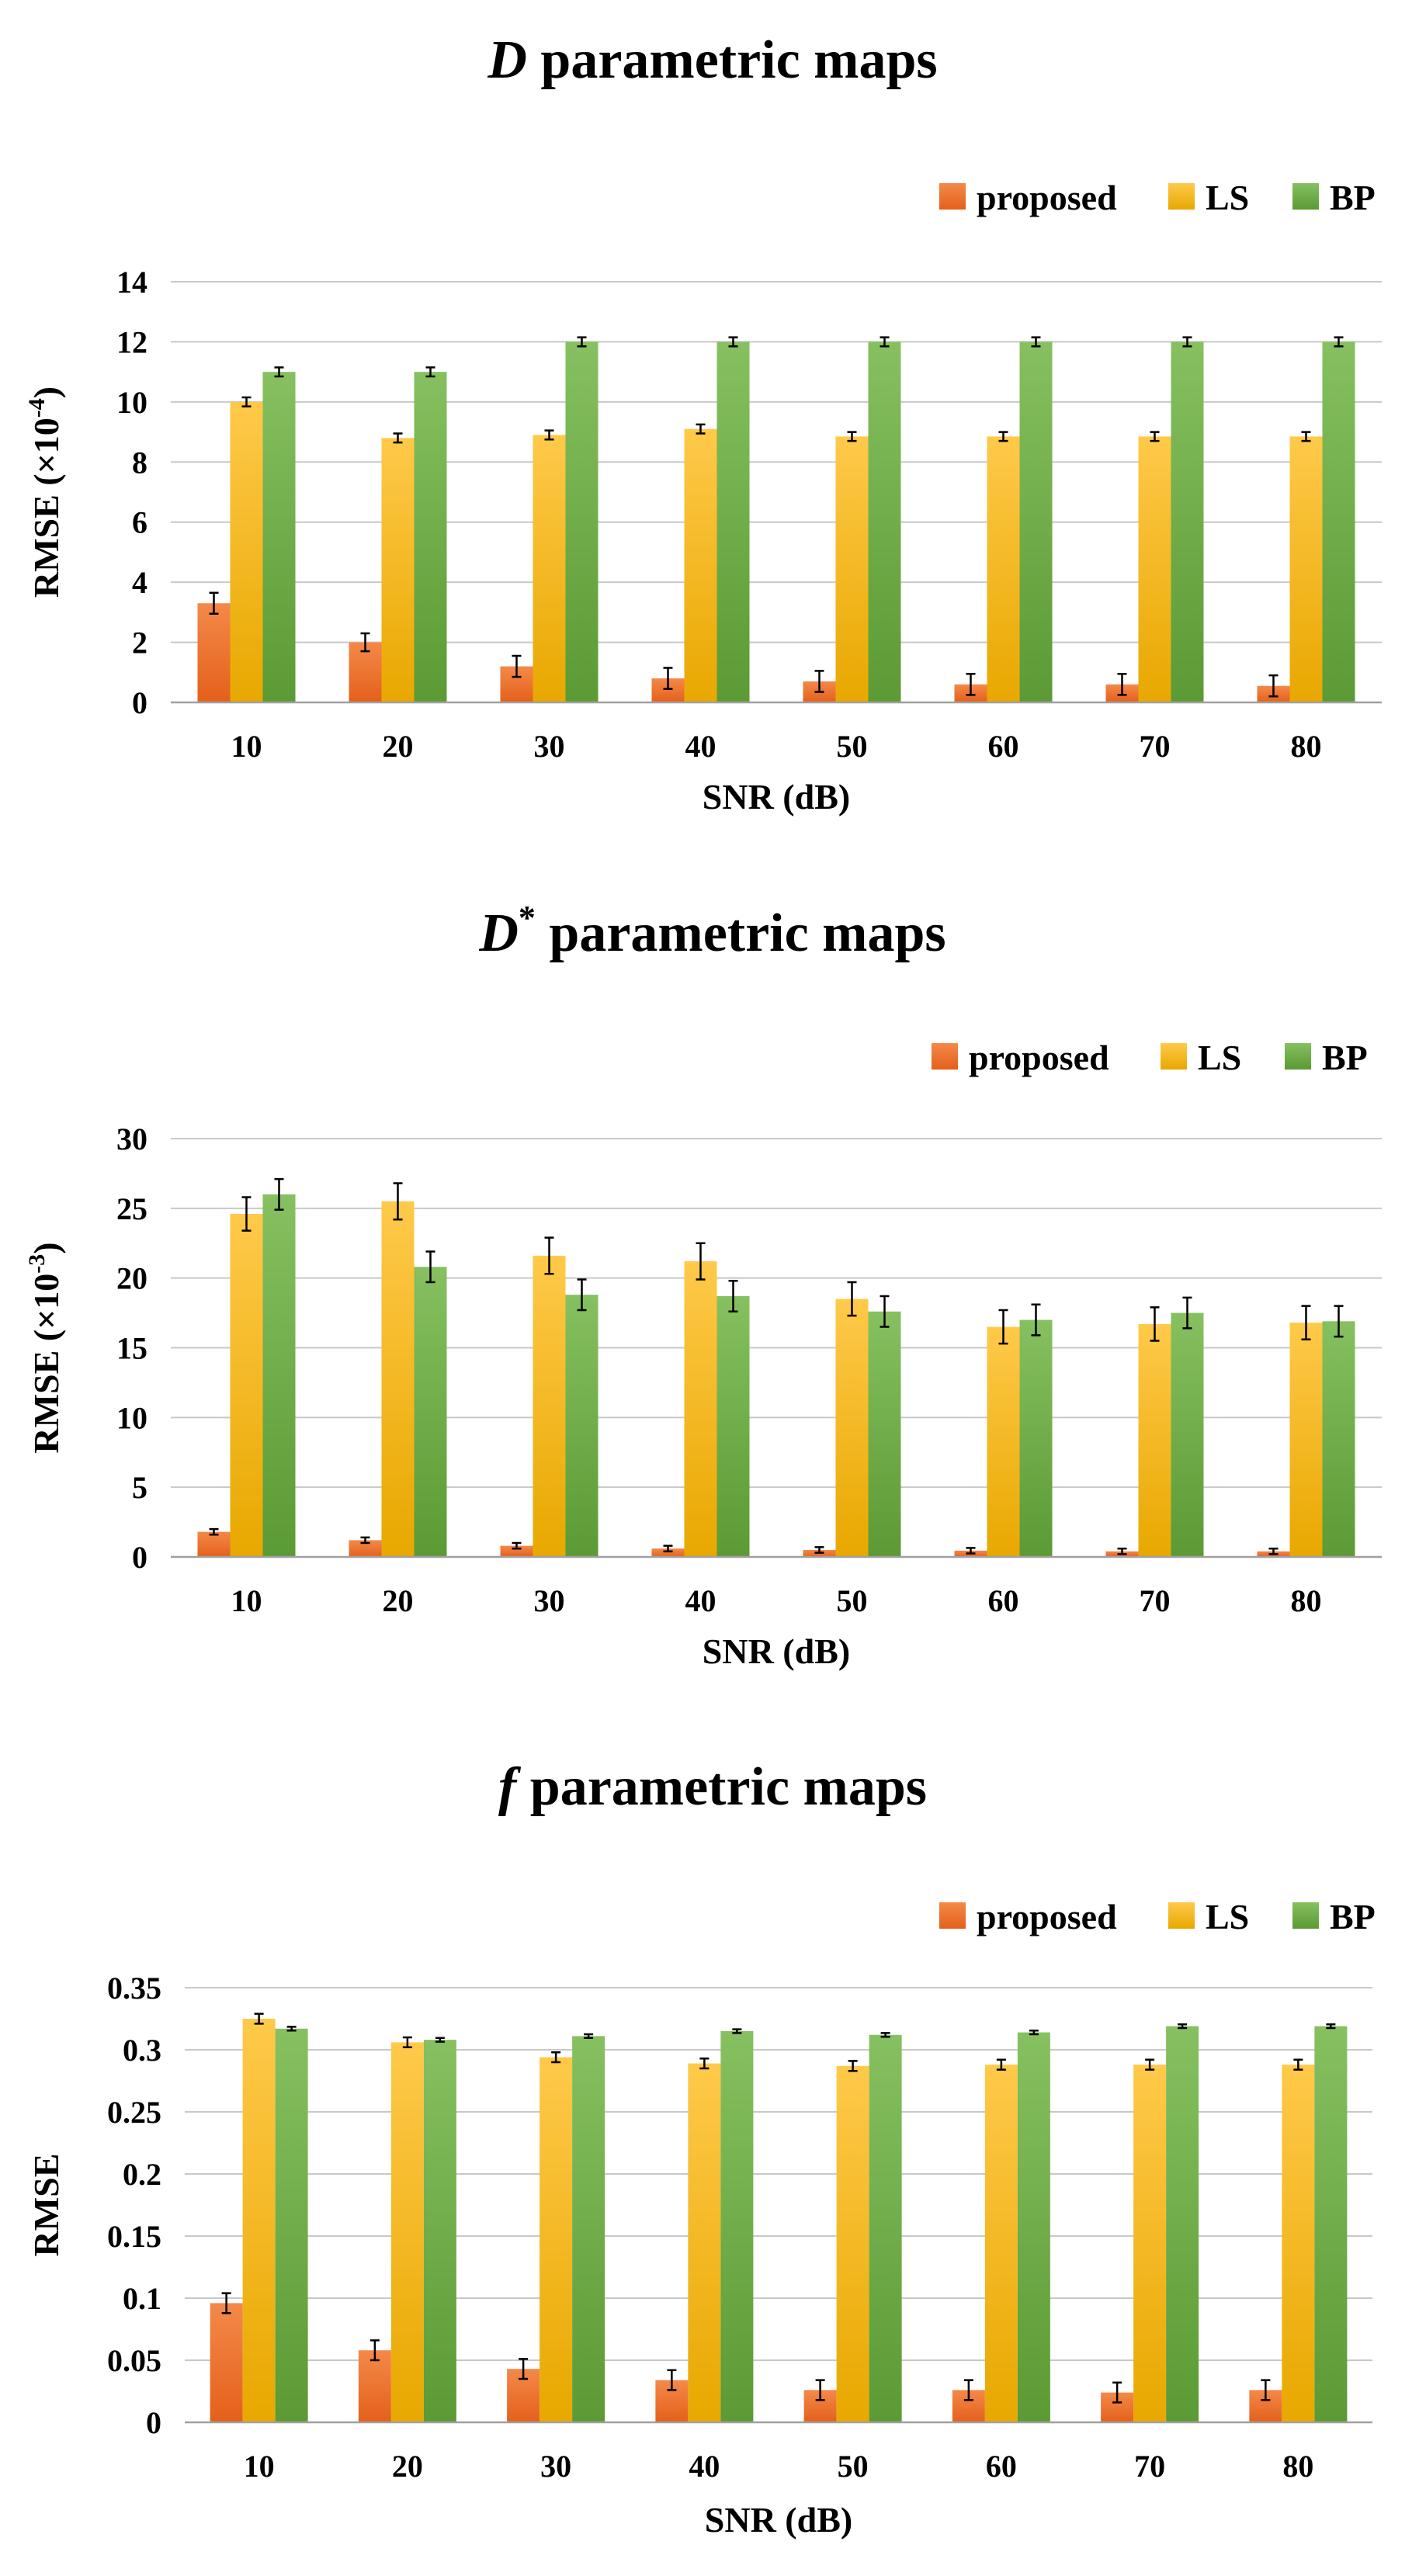 The height and width of the screenshot is (2576, 1426). What do you see at coordinates (1298, 2466) in the screenshot?
I see `x-tick-label: 80` at bounding box center [1298, 2466].